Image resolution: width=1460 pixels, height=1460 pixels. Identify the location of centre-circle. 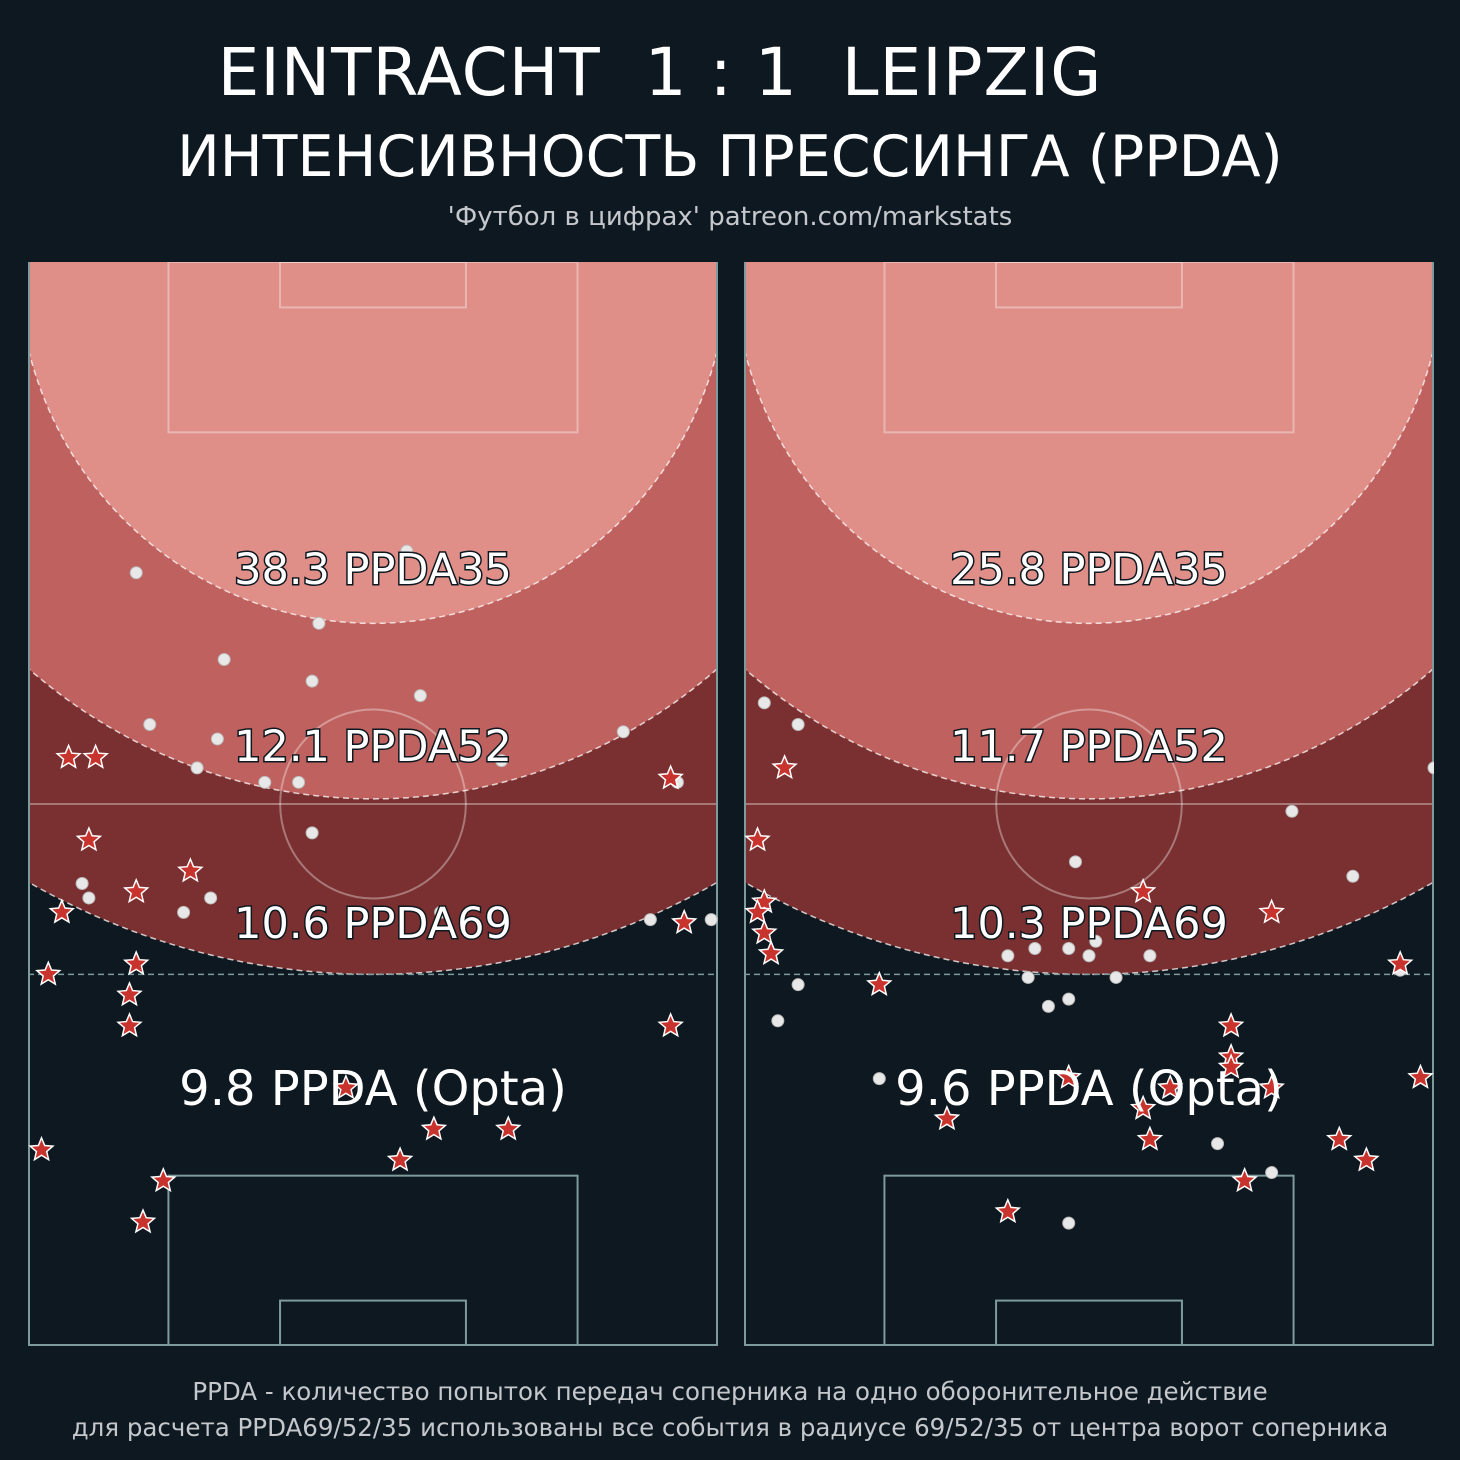
(1089, 804).